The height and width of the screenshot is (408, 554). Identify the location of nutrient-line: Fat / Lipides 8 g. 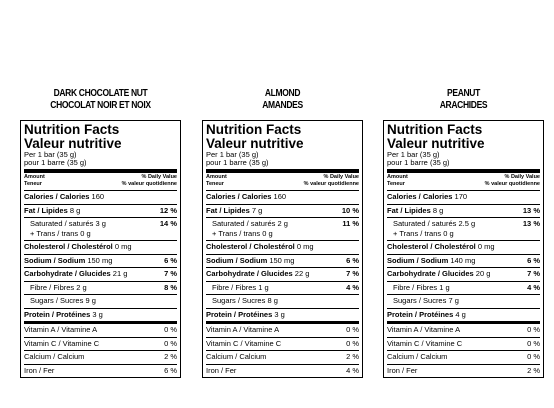
(52, 211).